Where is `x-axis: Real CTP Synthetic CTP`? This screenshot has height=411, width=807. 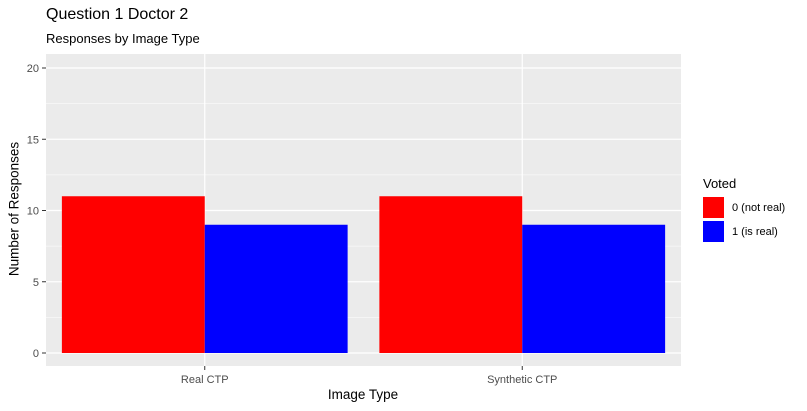
x-axis: Real CTP Synthetic CTP is located at coordinates (369, 376).